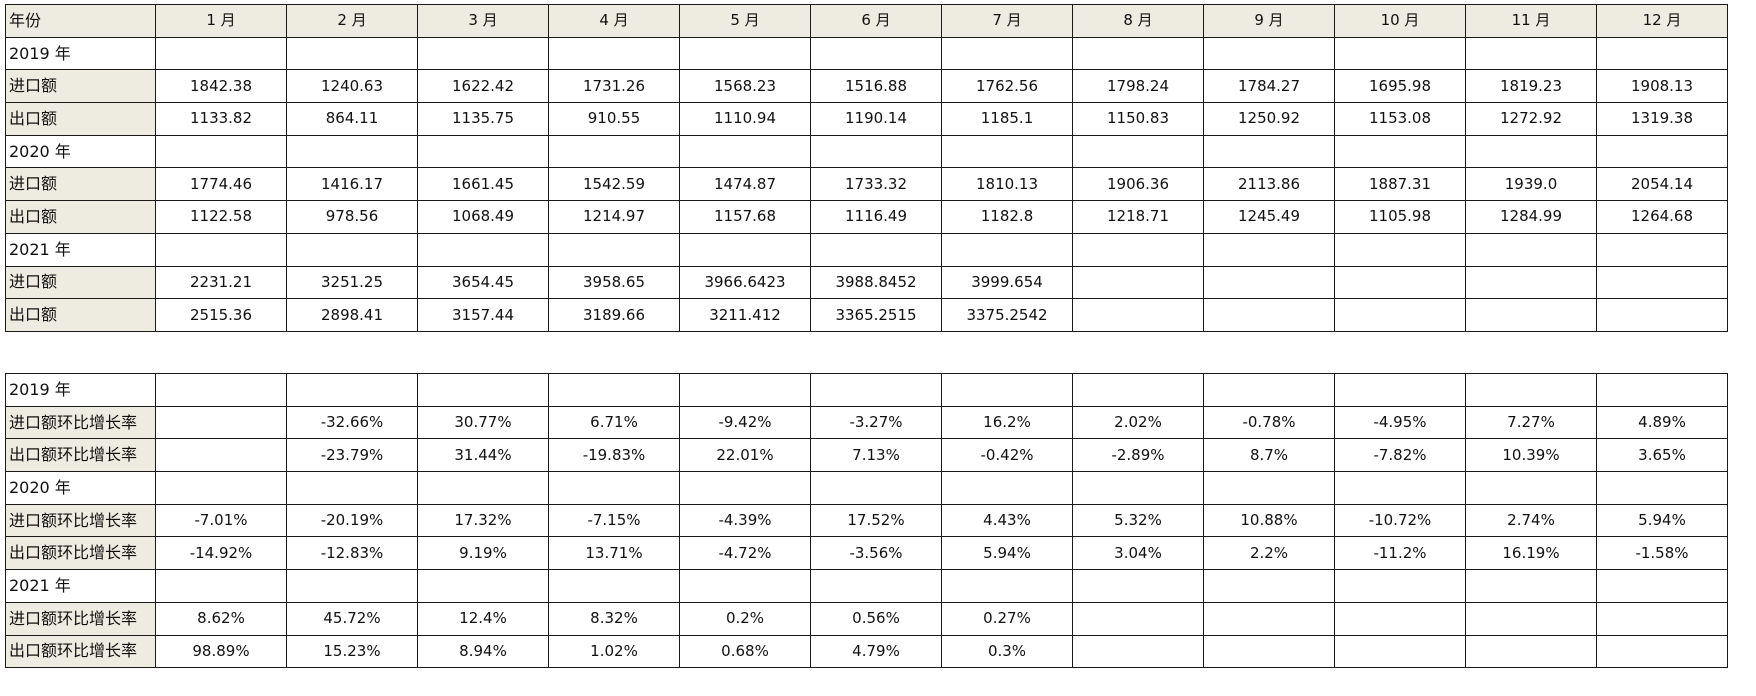  Describe the element at coordinates (614, 422) in the screenshot. I see `data-cell: 6.71%` at that location.